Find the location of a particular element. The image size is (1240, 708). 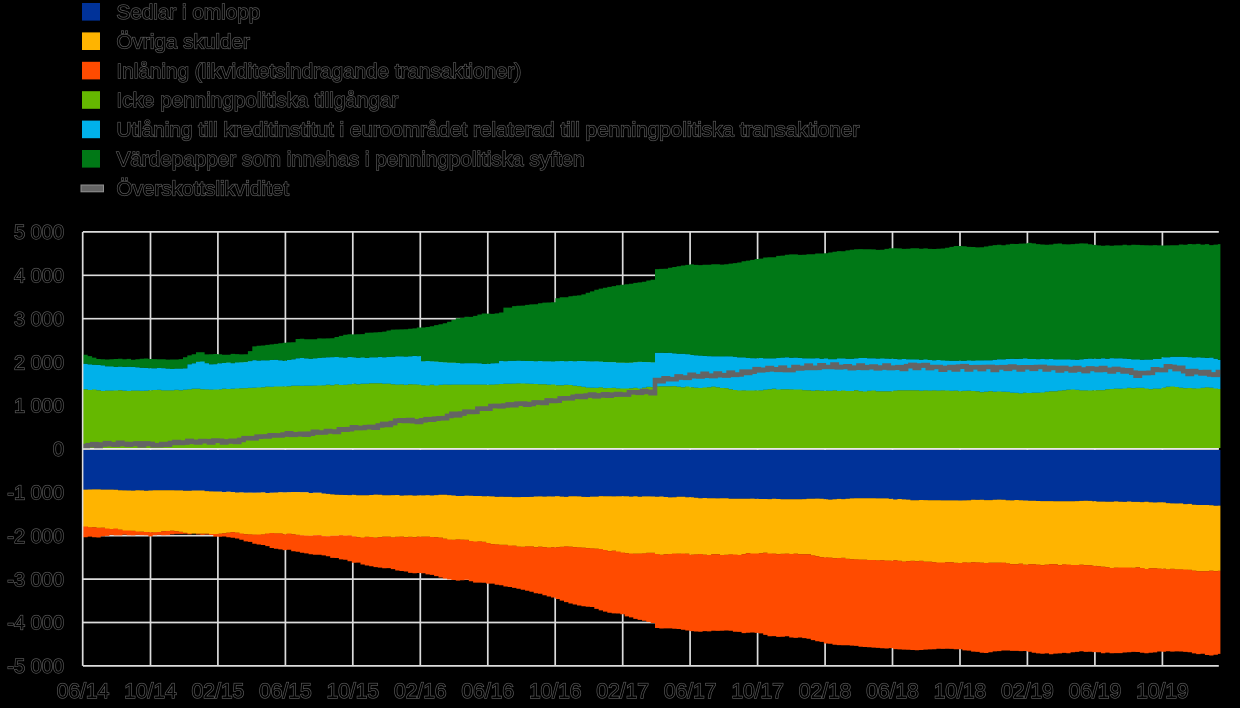

svg-text: 10/16 is located at coordinates (555, 691).